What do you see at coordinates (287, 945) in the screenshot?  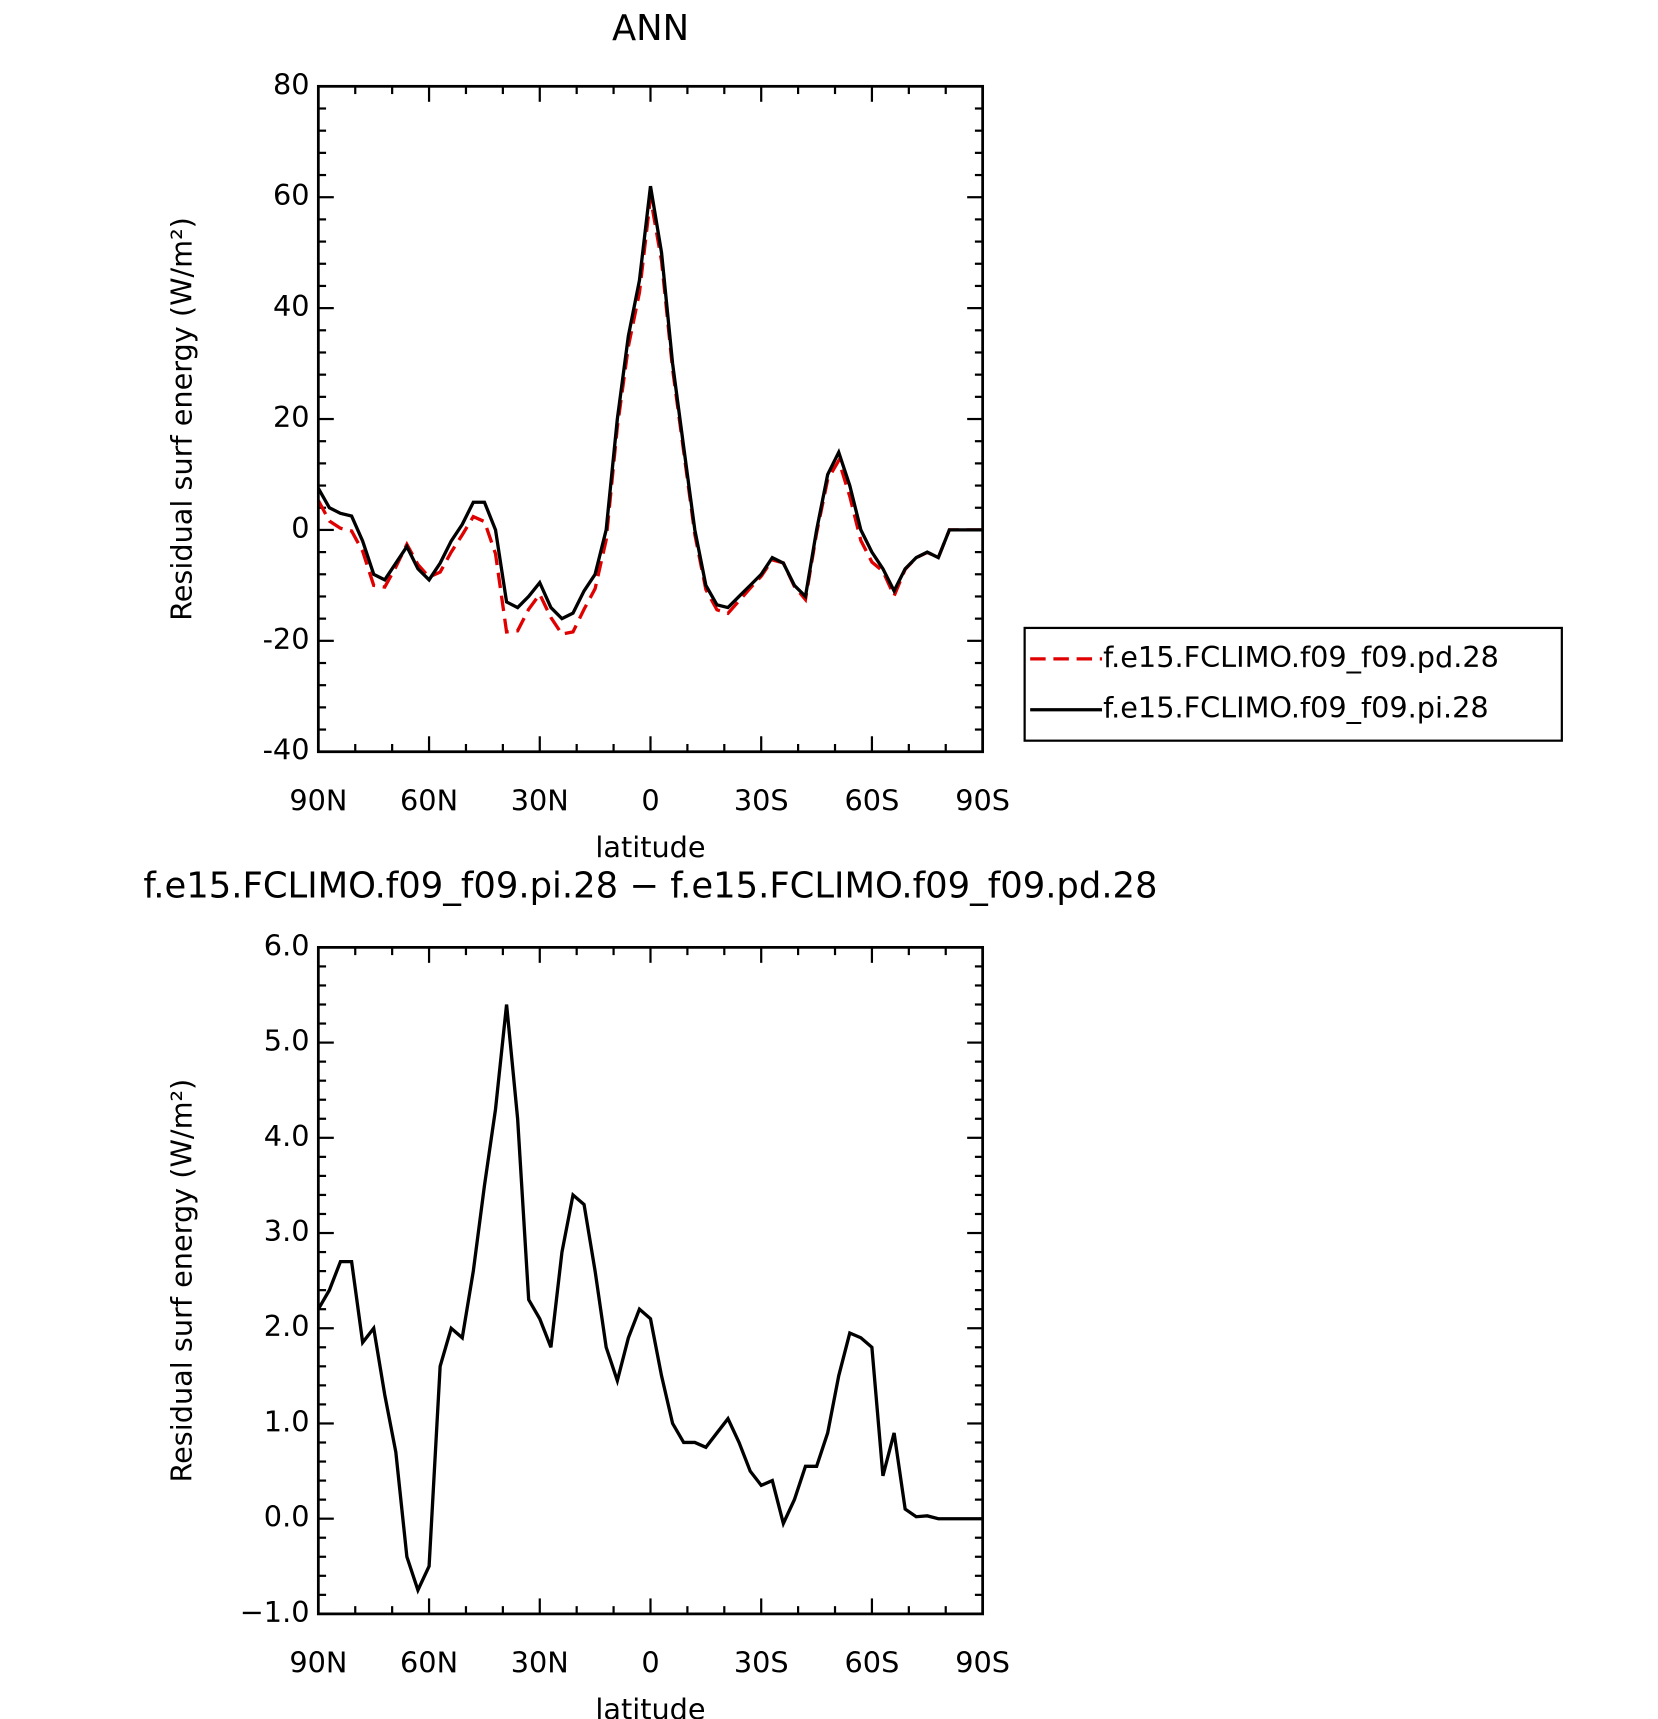 I see `y-tick-label: 6.0` at bounding box center [287, 945].